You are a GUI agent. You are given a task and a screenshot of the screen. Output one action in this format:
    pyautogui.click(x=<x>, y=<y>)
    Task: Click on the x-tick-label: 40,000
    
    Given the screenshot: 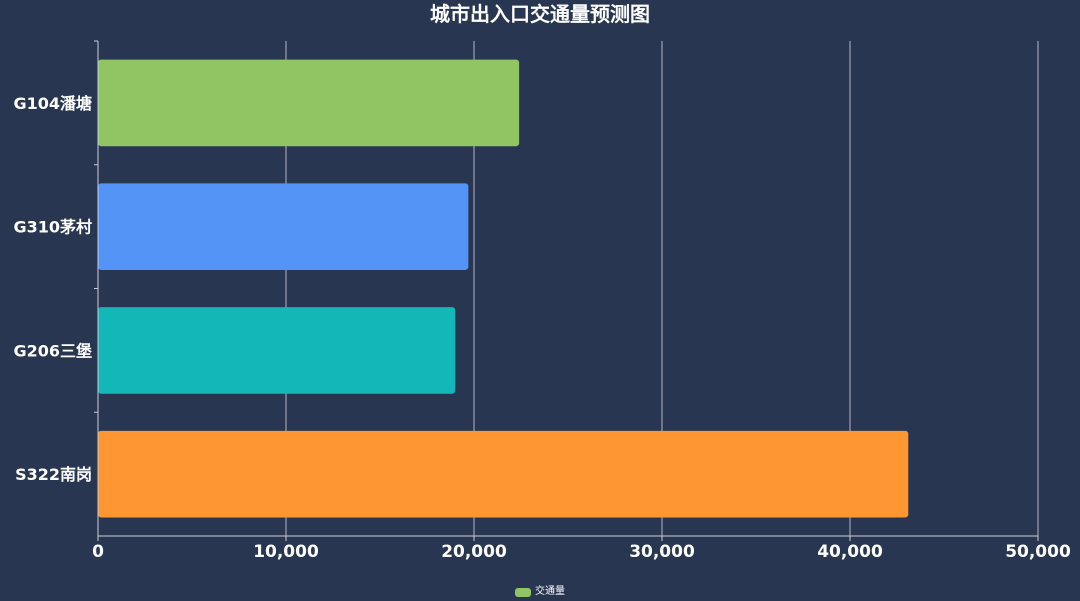 What is the action you would take?
    pyautogui.click(x=850, y=552)
    